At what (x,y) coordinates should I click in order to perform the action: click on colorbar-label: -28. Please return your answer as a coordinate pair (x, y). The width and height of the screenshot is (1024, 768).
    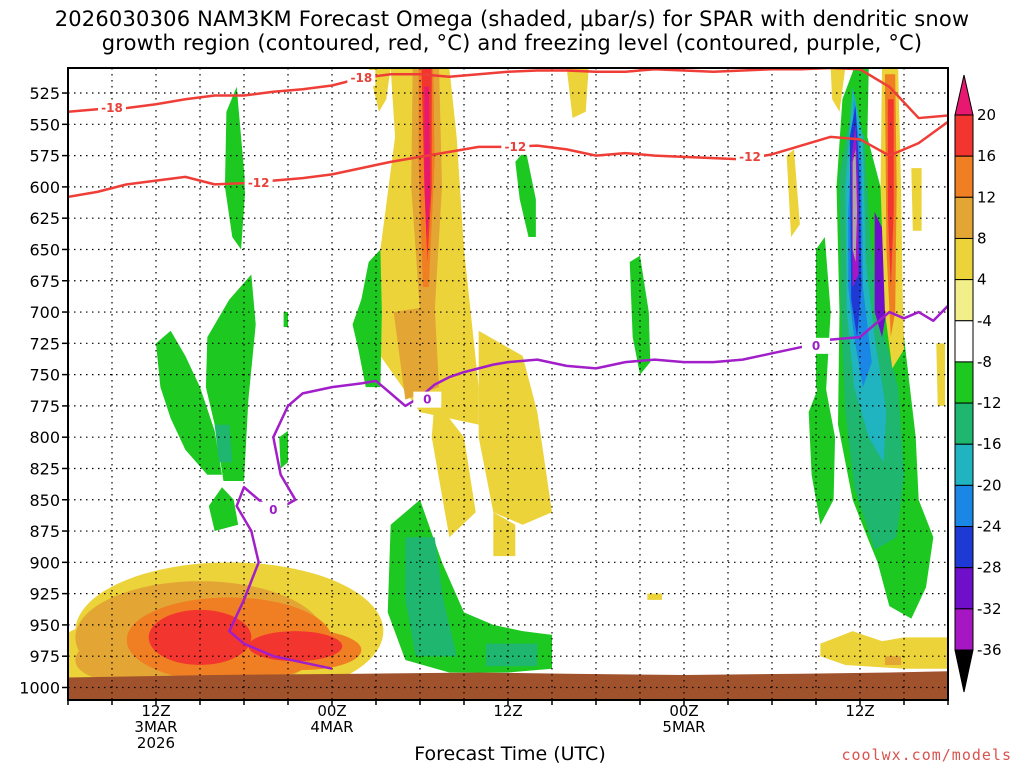
    Looking at the image, I should click on (989, 568).